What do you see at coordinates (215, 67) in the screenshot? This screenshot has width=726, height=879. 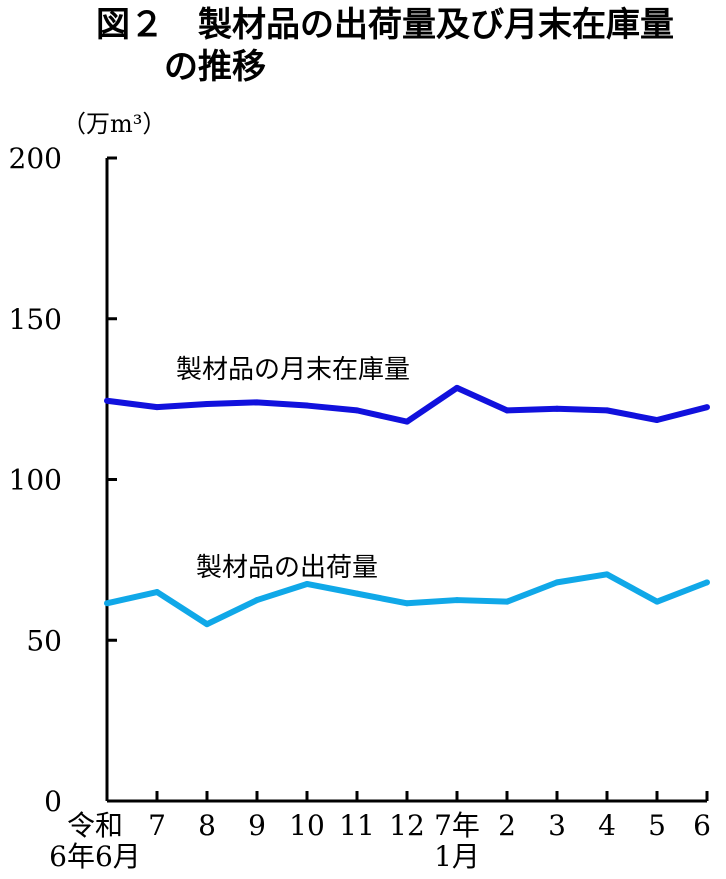 I see `chart-title-line-2: の推移` at bounding box center [215, 67].